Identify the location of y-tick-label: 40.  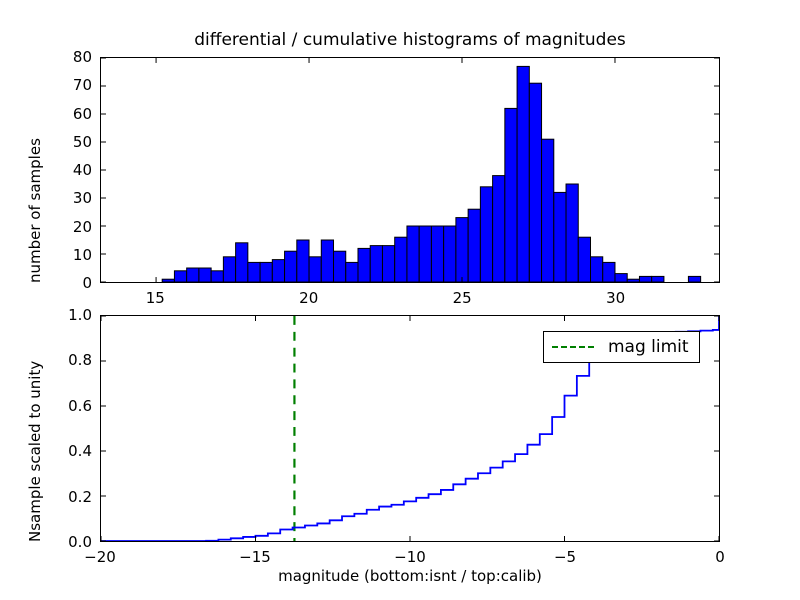
(82, 170).